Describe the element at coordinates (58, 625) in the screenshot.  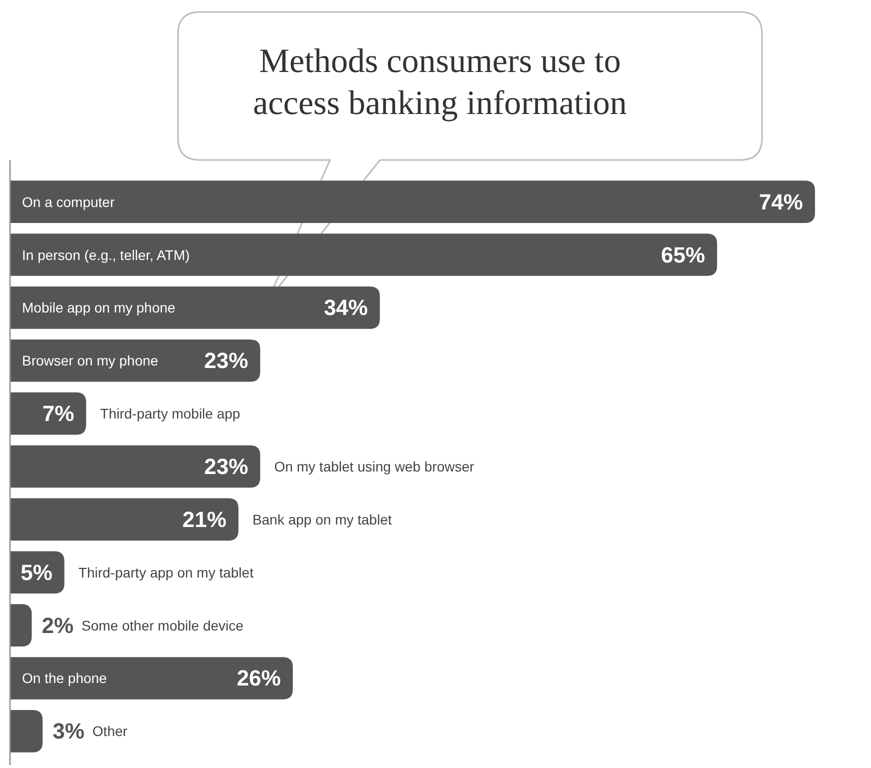
I see `data-label: 2%` at that location.